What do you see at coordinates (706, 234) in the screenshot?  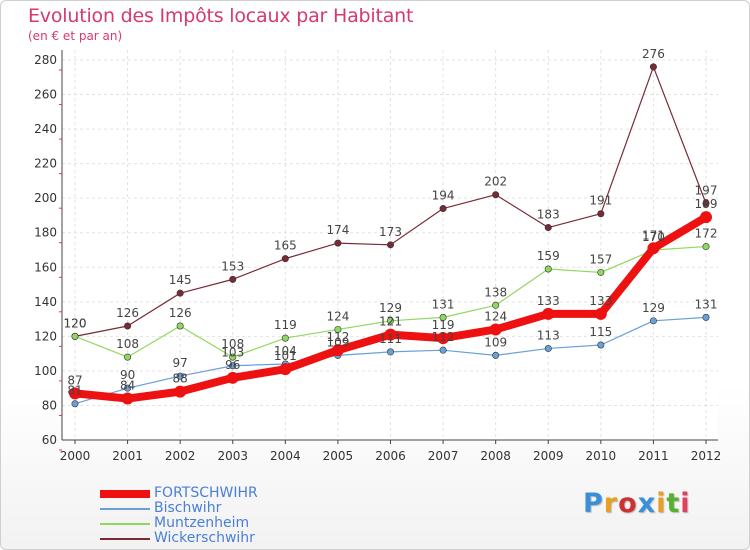 I see `data-label: 172` at bounding box center [706, 234].